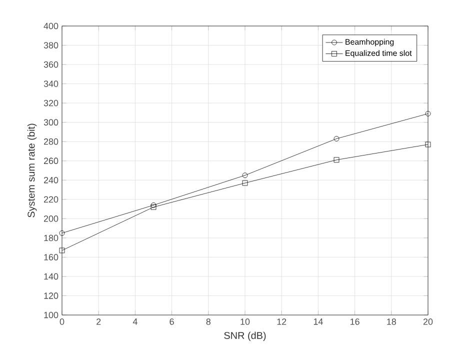 This screenshot has width=474, height=355. Describe the element at coordinates (51, 83) in the screenshot. I see `y-tick-label: 340` at that location.